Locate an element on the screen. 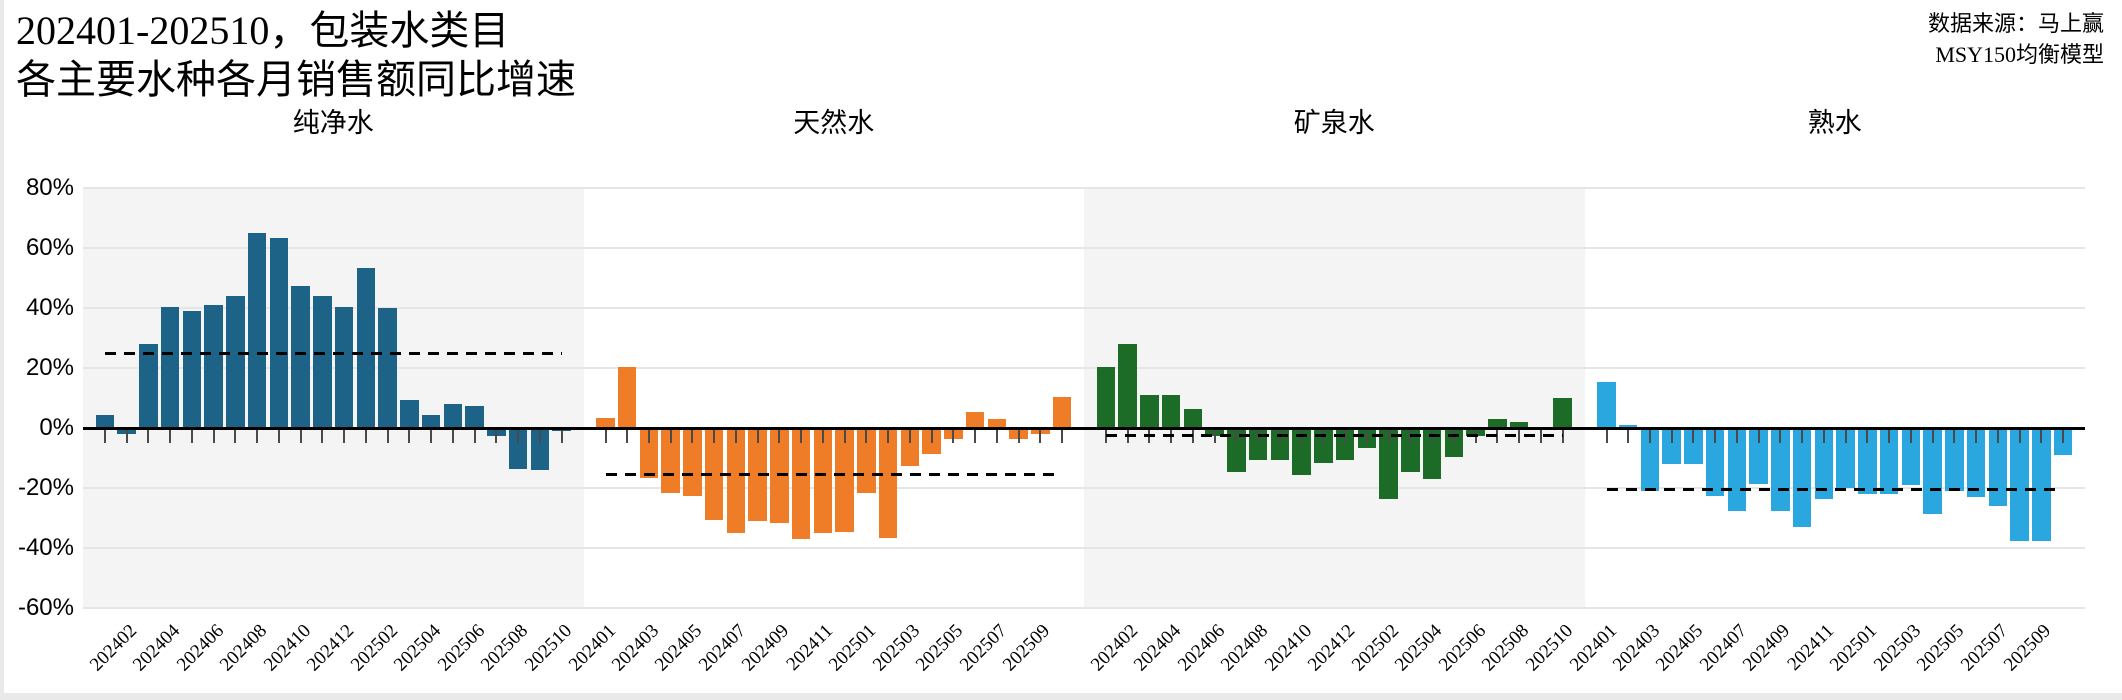 The width and height of the screenshot is (2122, 700). y-axis-tick-label: 40% is located at coordinates (49, 307).